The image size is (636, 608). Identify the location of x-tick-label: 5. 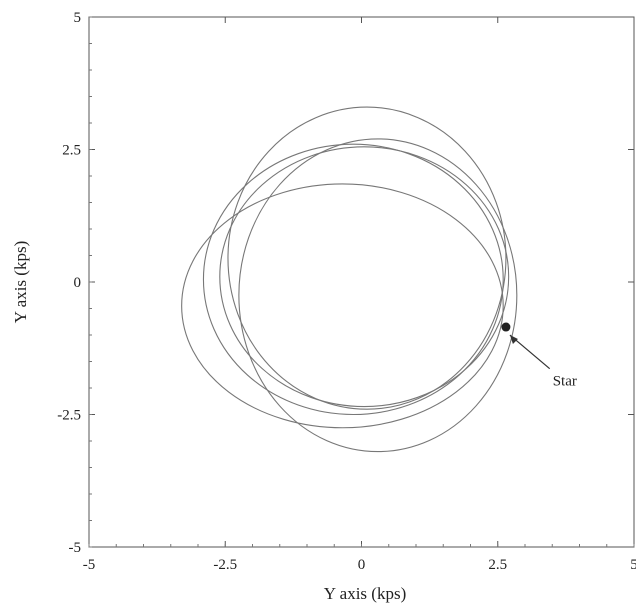
(633, 565).